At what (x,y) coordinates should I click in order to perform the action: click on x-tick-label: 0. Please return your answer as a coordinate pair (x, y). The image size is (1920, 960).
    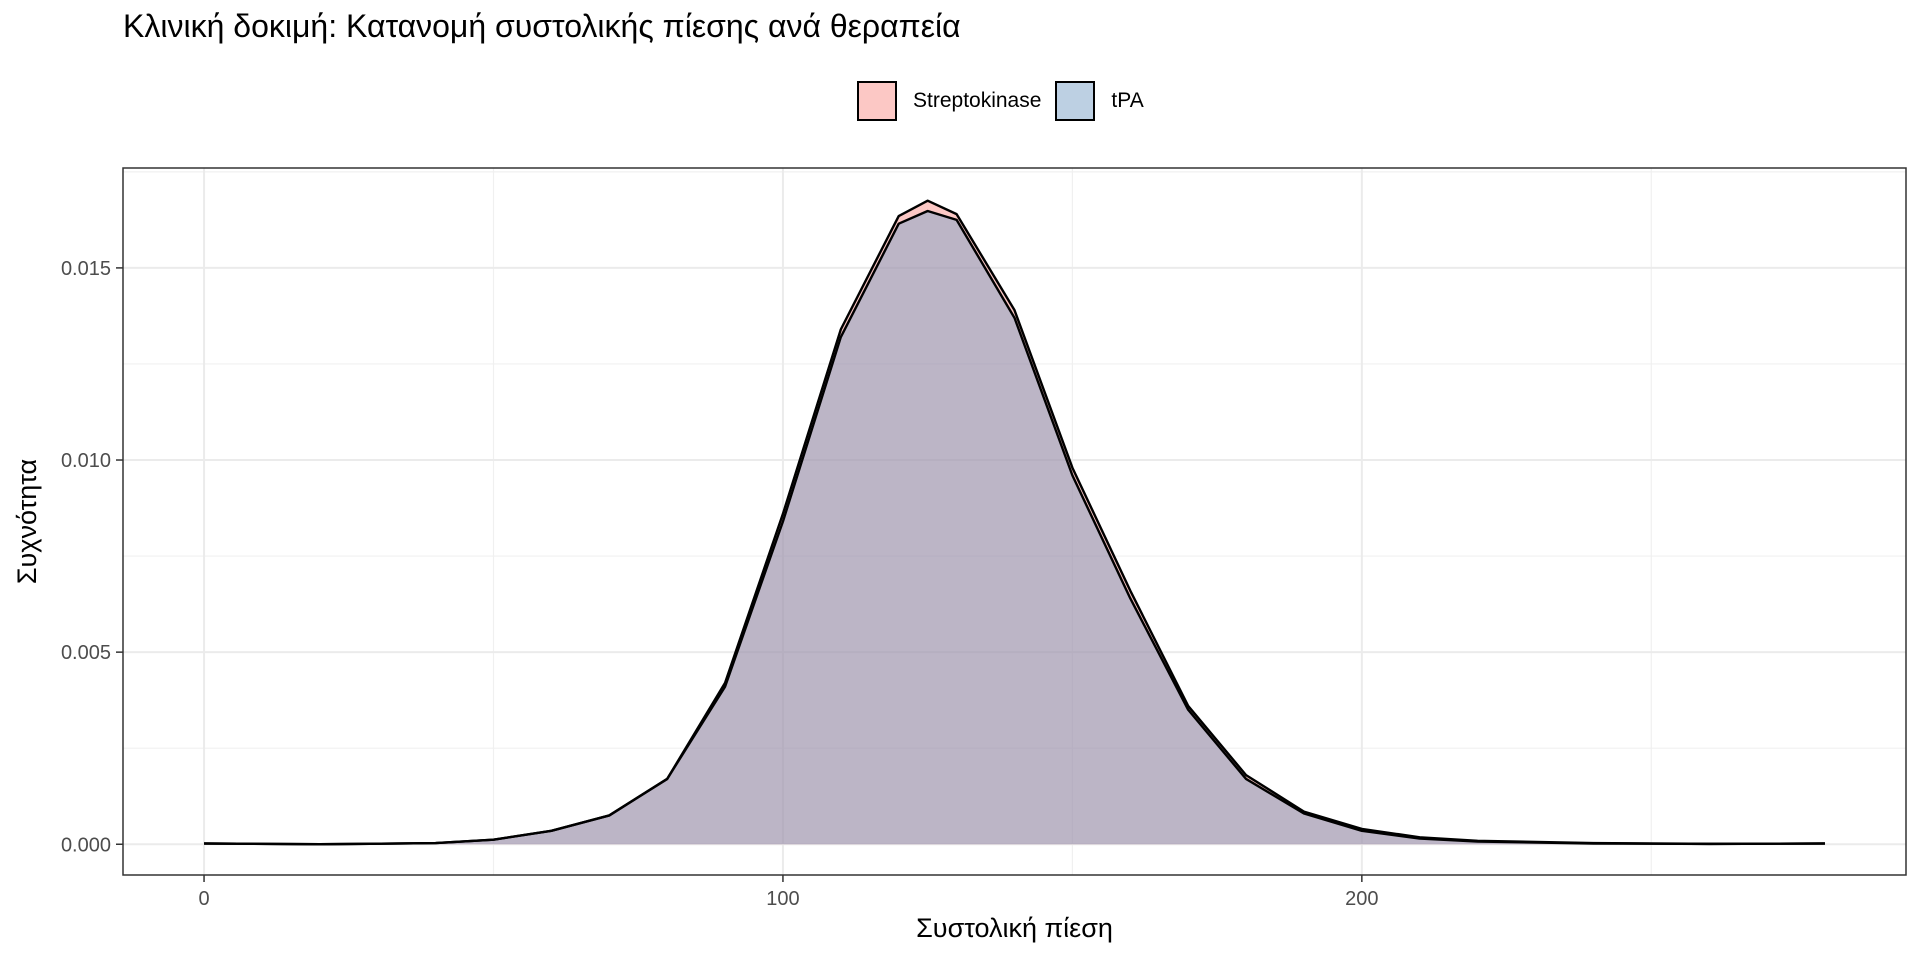
    Looking at the image, I should click on (203, 899).